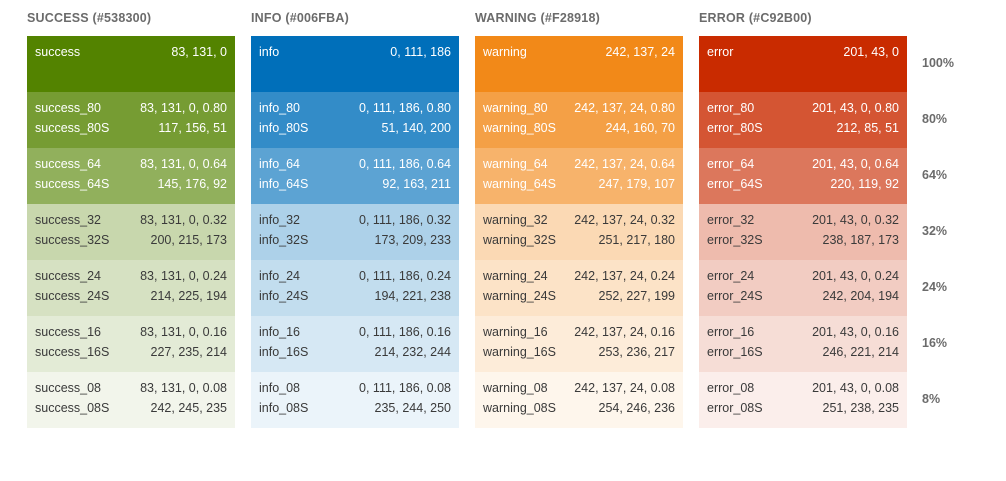 The width and height of the screenshot is (1006, 481). I want to click on swatch-solid-name: info_64S, so click(284, 184).